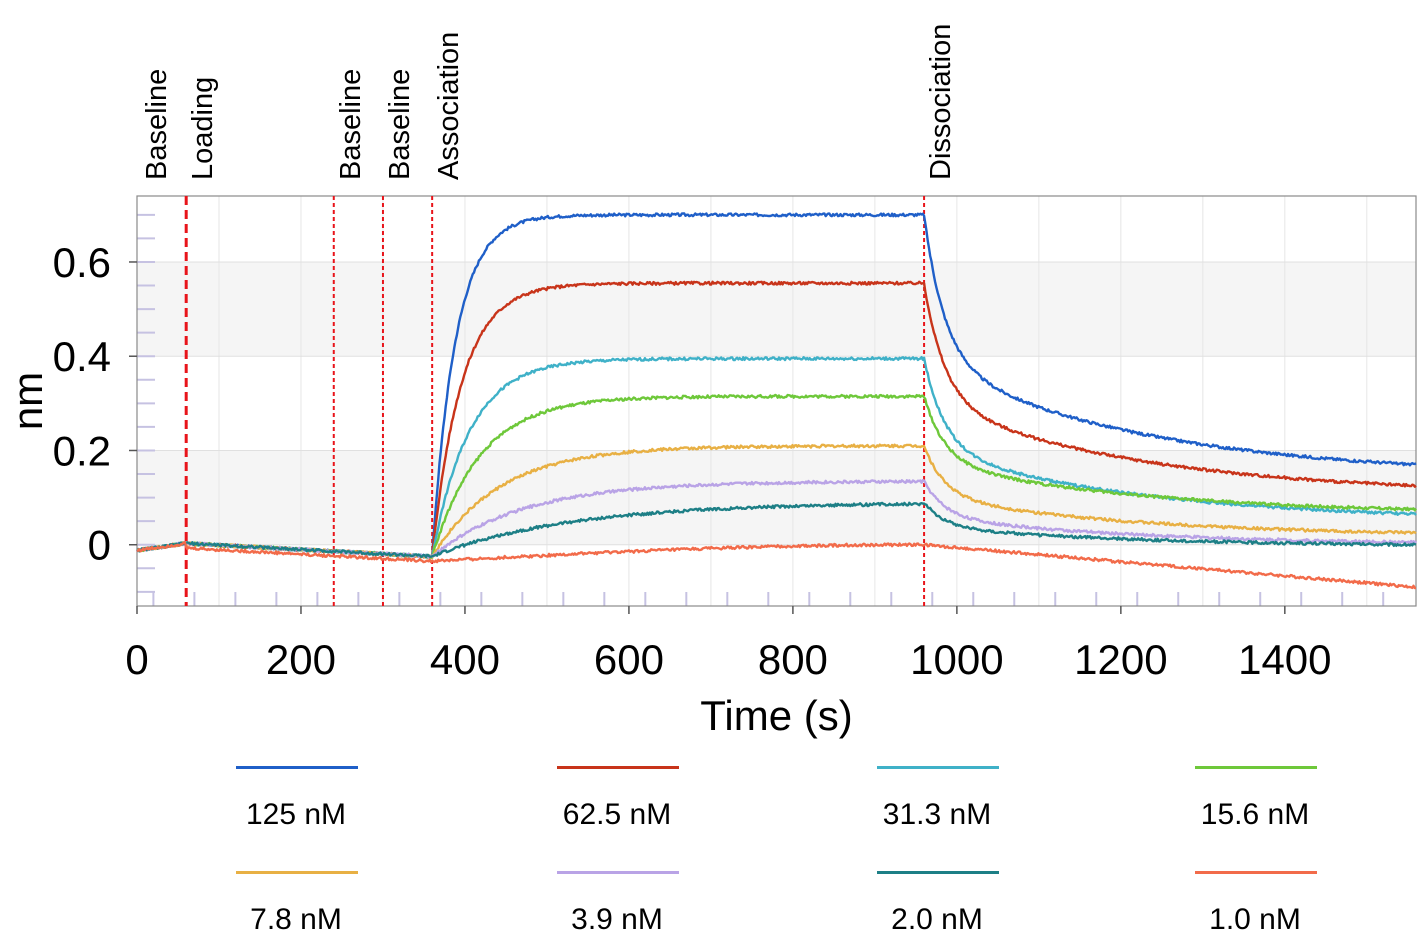 Image resolution: width=1421 pixels, height=945 pixels. What do you see at coordinates (296, 814) in the screenshot?
I see `legend-label: 125 nM` at bounding box center [296, 814].